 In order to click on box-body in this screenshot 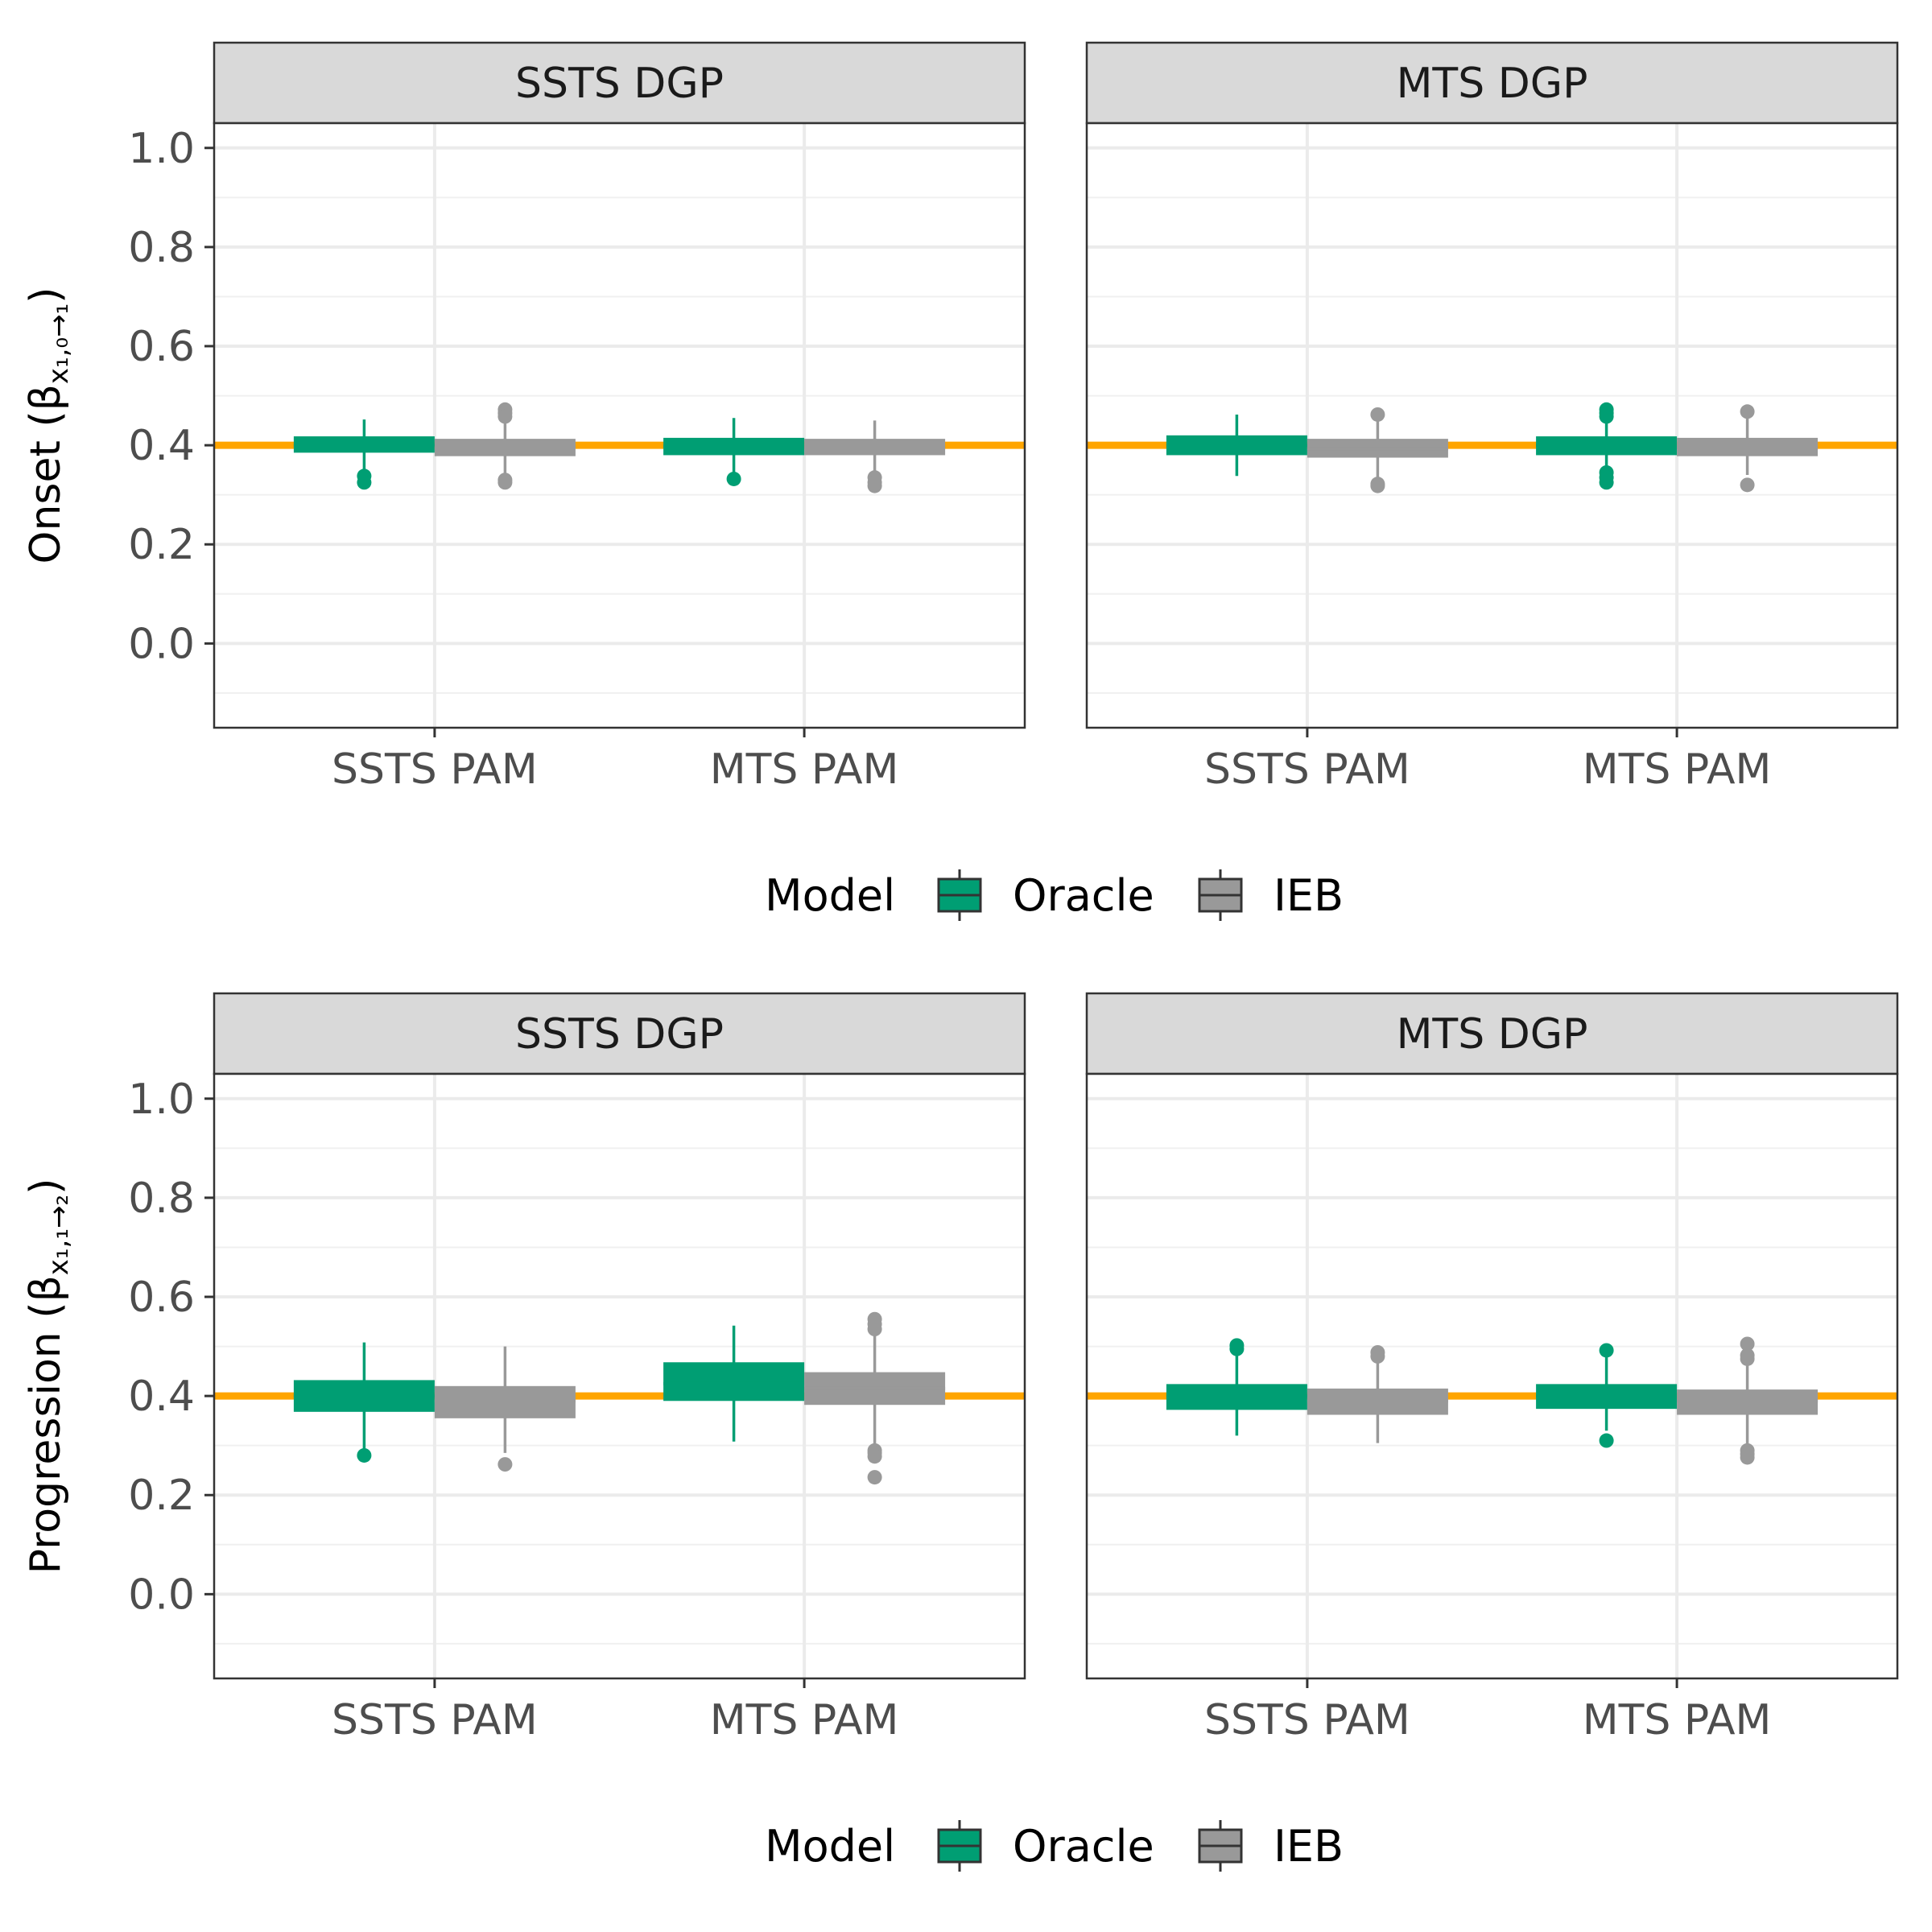, I will do `click(734, 1382)`.